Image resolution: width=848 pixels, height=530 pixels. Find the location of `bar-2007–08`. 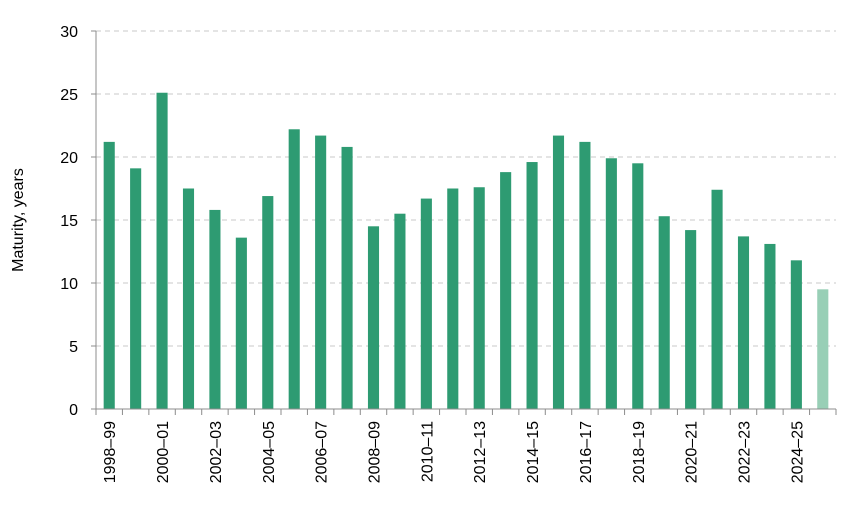

bar-2007–08 is located at coordinates (347, 278).